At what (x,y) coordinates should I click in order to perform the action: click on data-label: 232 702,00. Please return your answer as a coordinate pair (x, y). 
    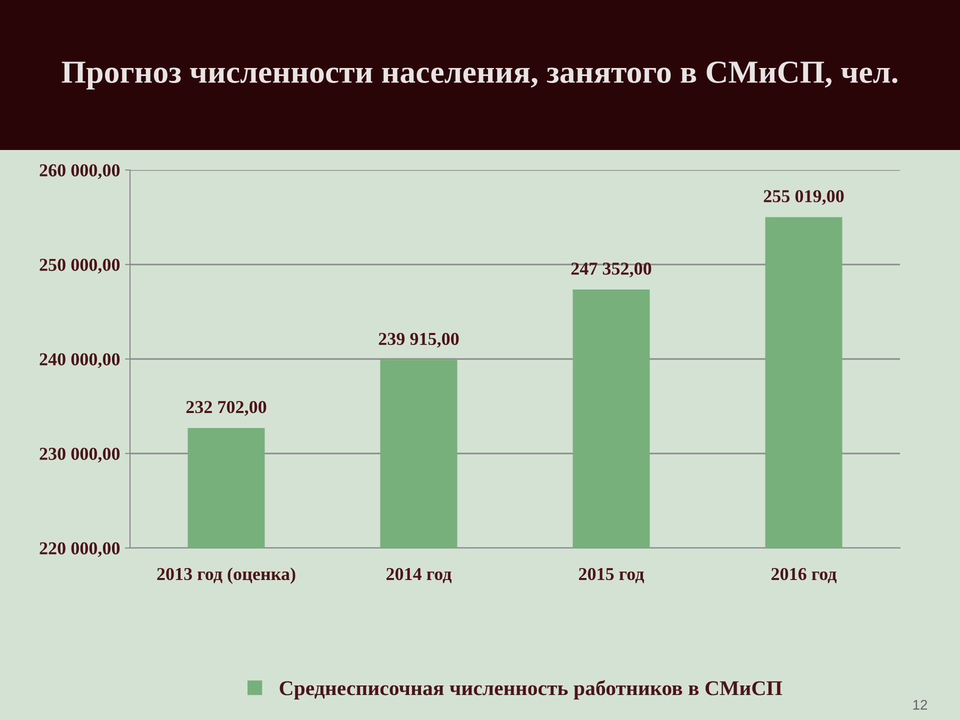
    Looking at the image, I should click on (226, 408).